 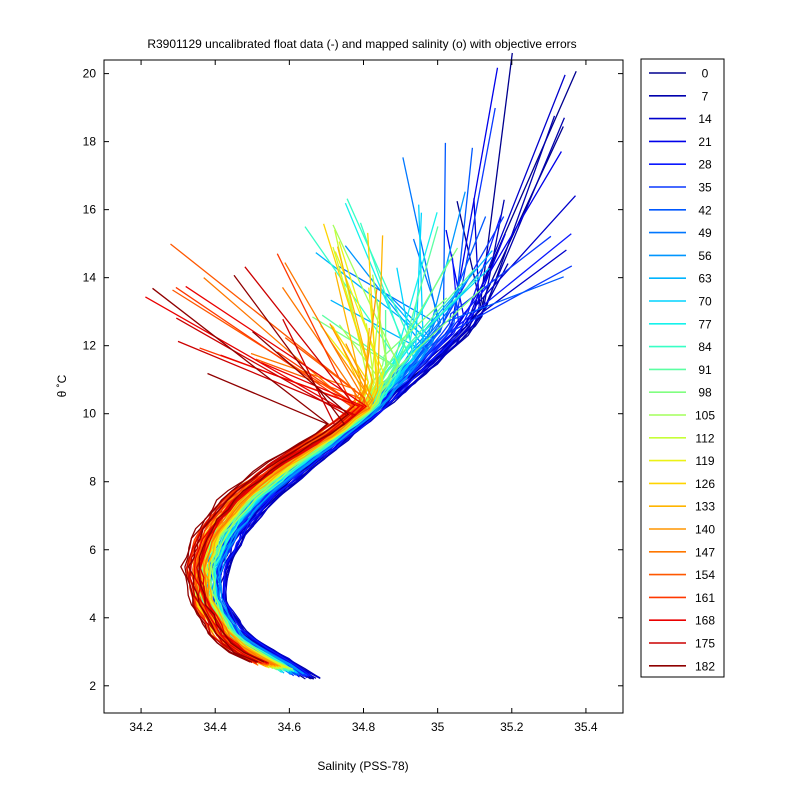 I want to click on y-axis-label: θ ˚C, so click(x=62, y=385).